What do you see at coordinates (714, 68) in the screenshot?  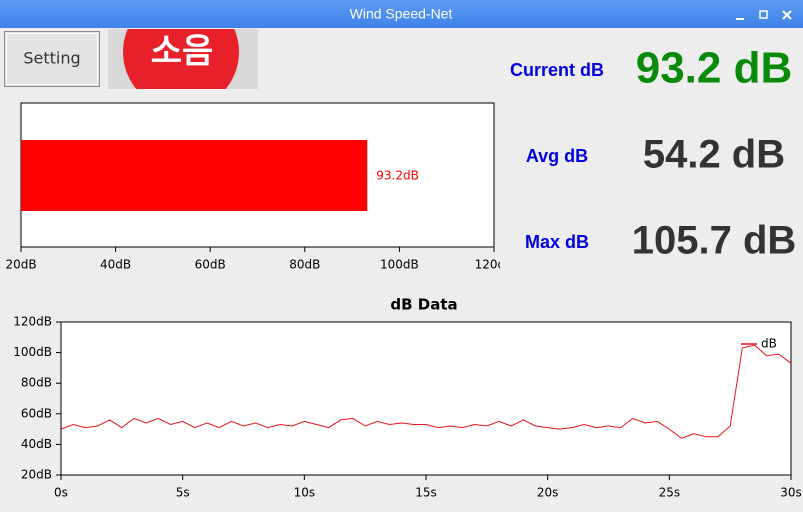 I see `reading-value: 93.2 dB` at bounding box center [714, 68].